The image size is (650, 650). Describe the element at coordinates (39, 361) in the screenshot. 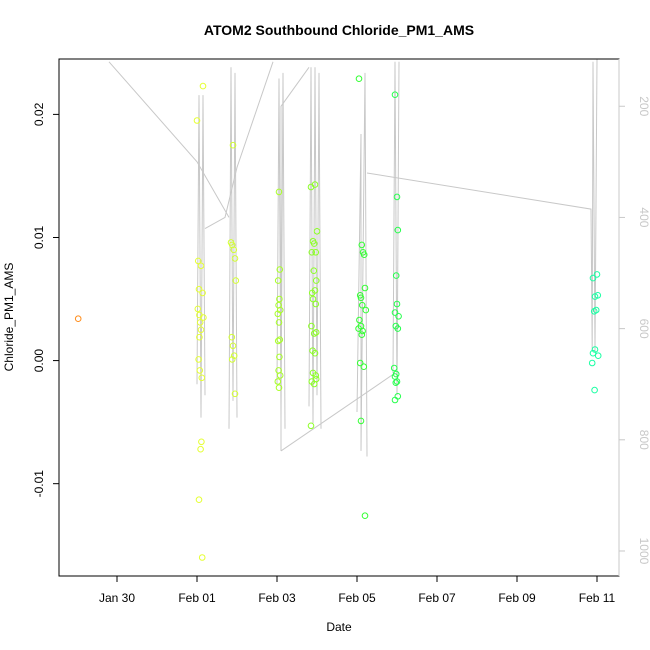

I see `y-tick-label: 0.00` at that location.